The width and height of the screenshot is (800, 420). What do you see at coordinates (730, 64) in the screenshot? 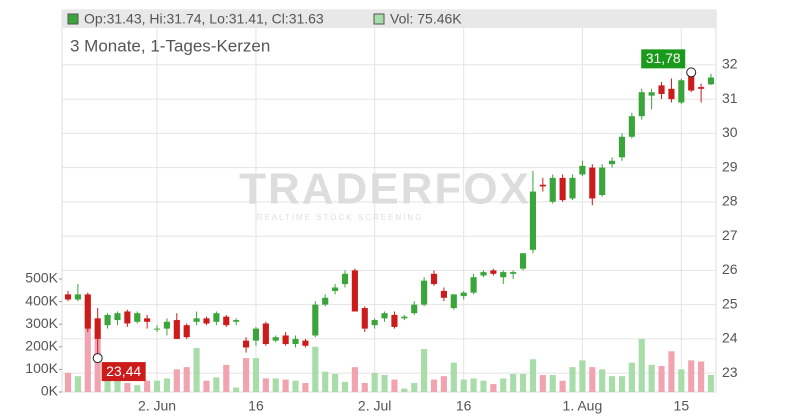
I see `y-tick-label: 32` at bounding box center [730, 64].